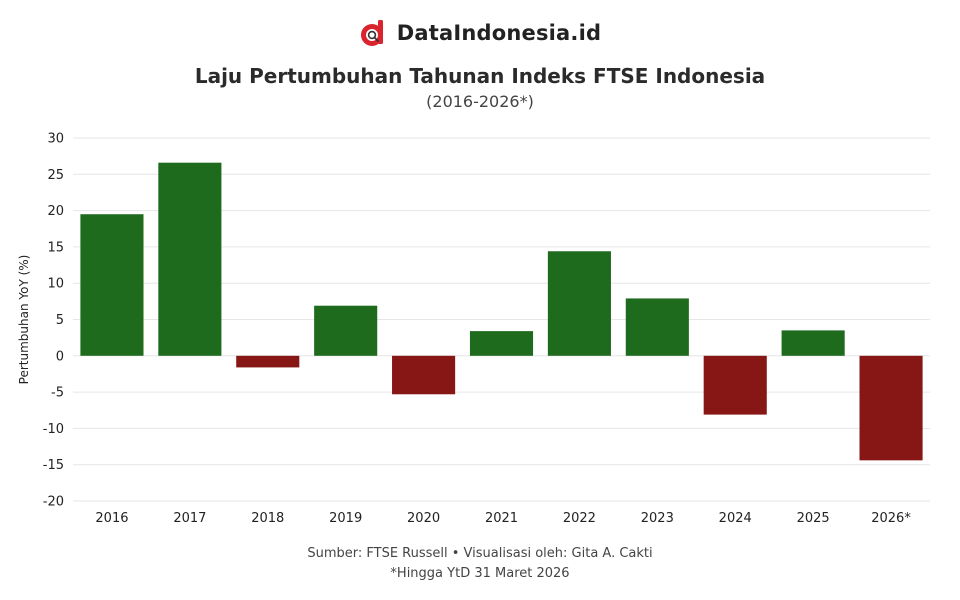  Describe the element at coordinates (813, 518) in the screenshot. I see `x-tick-label: 2025` at that location.